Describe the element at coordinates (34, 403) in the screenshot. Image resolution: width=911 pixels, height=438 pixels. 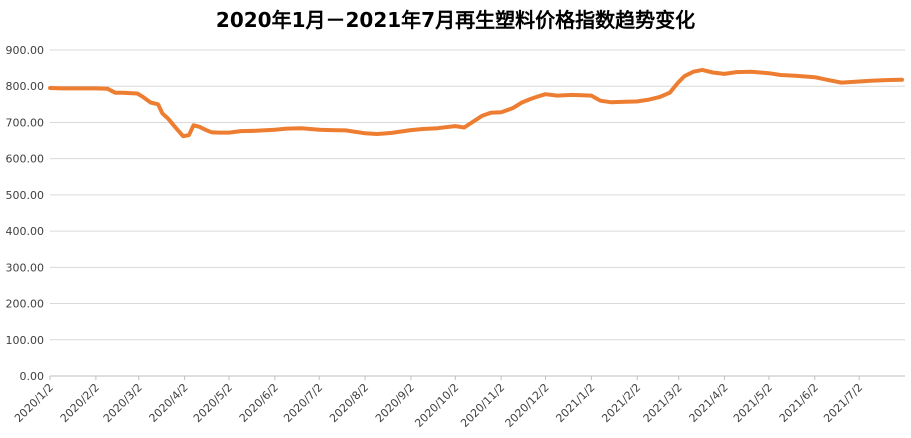
I see `x-tick-label: 2020/1/2` at that location.